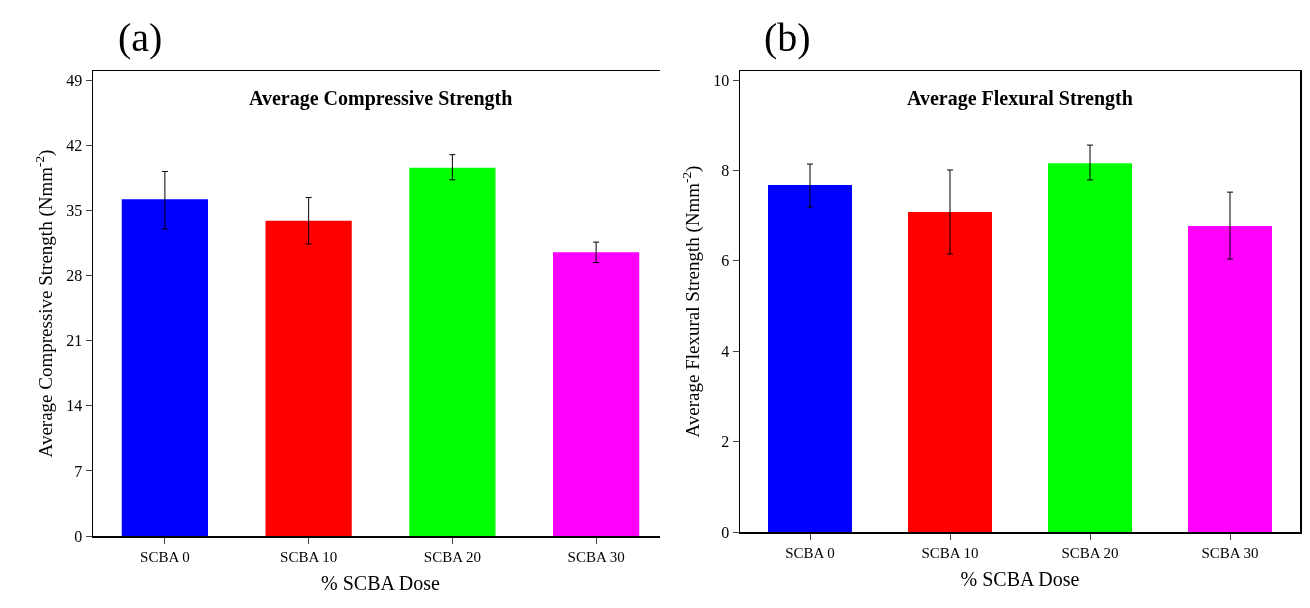 The height and width of the screenshot is (608, 1310). What do you see at coordinates (74, 80) in the screenshot?
I see `y-tick-label: 49` at bounding box center [74, 80].